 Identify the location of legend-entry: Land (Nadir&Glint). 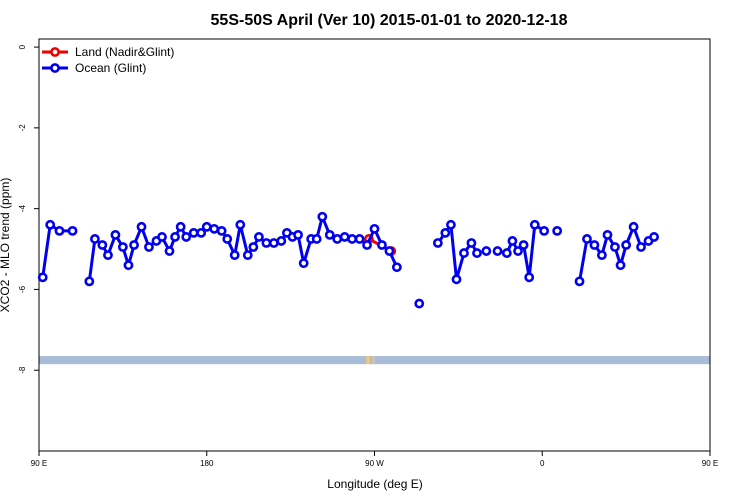
(124, 52).